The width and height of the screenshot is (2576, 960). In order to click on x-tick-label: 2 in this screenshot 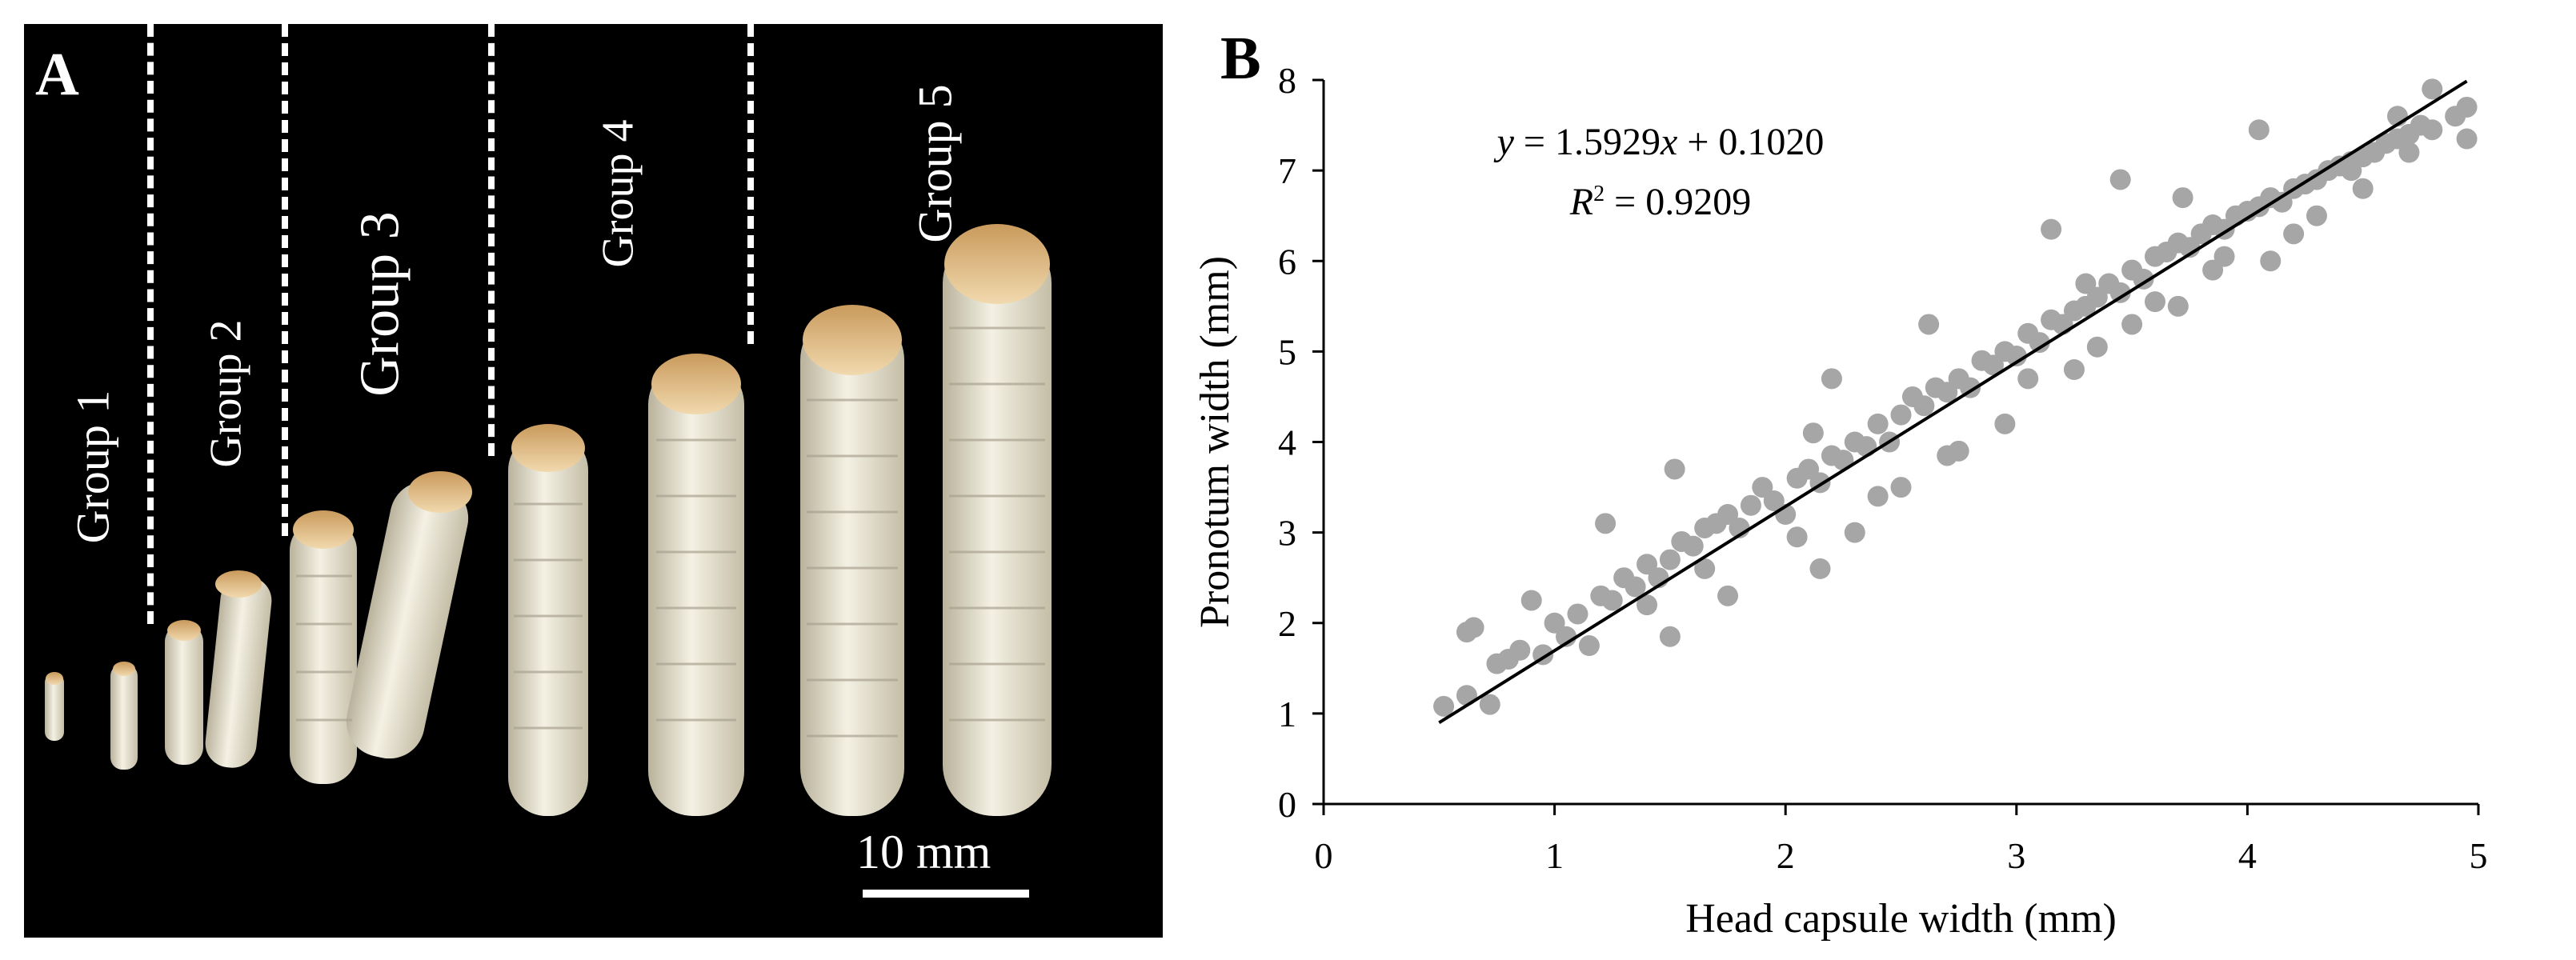, I will do `click(1786, 855)`.